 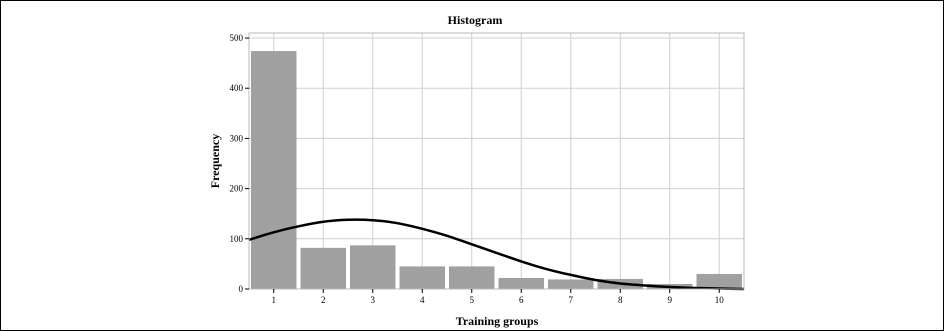 What do you see at coordinates (571, 300) in the screenshot?
I see `x-tick-label: 7` at bounding box center [571, 300].